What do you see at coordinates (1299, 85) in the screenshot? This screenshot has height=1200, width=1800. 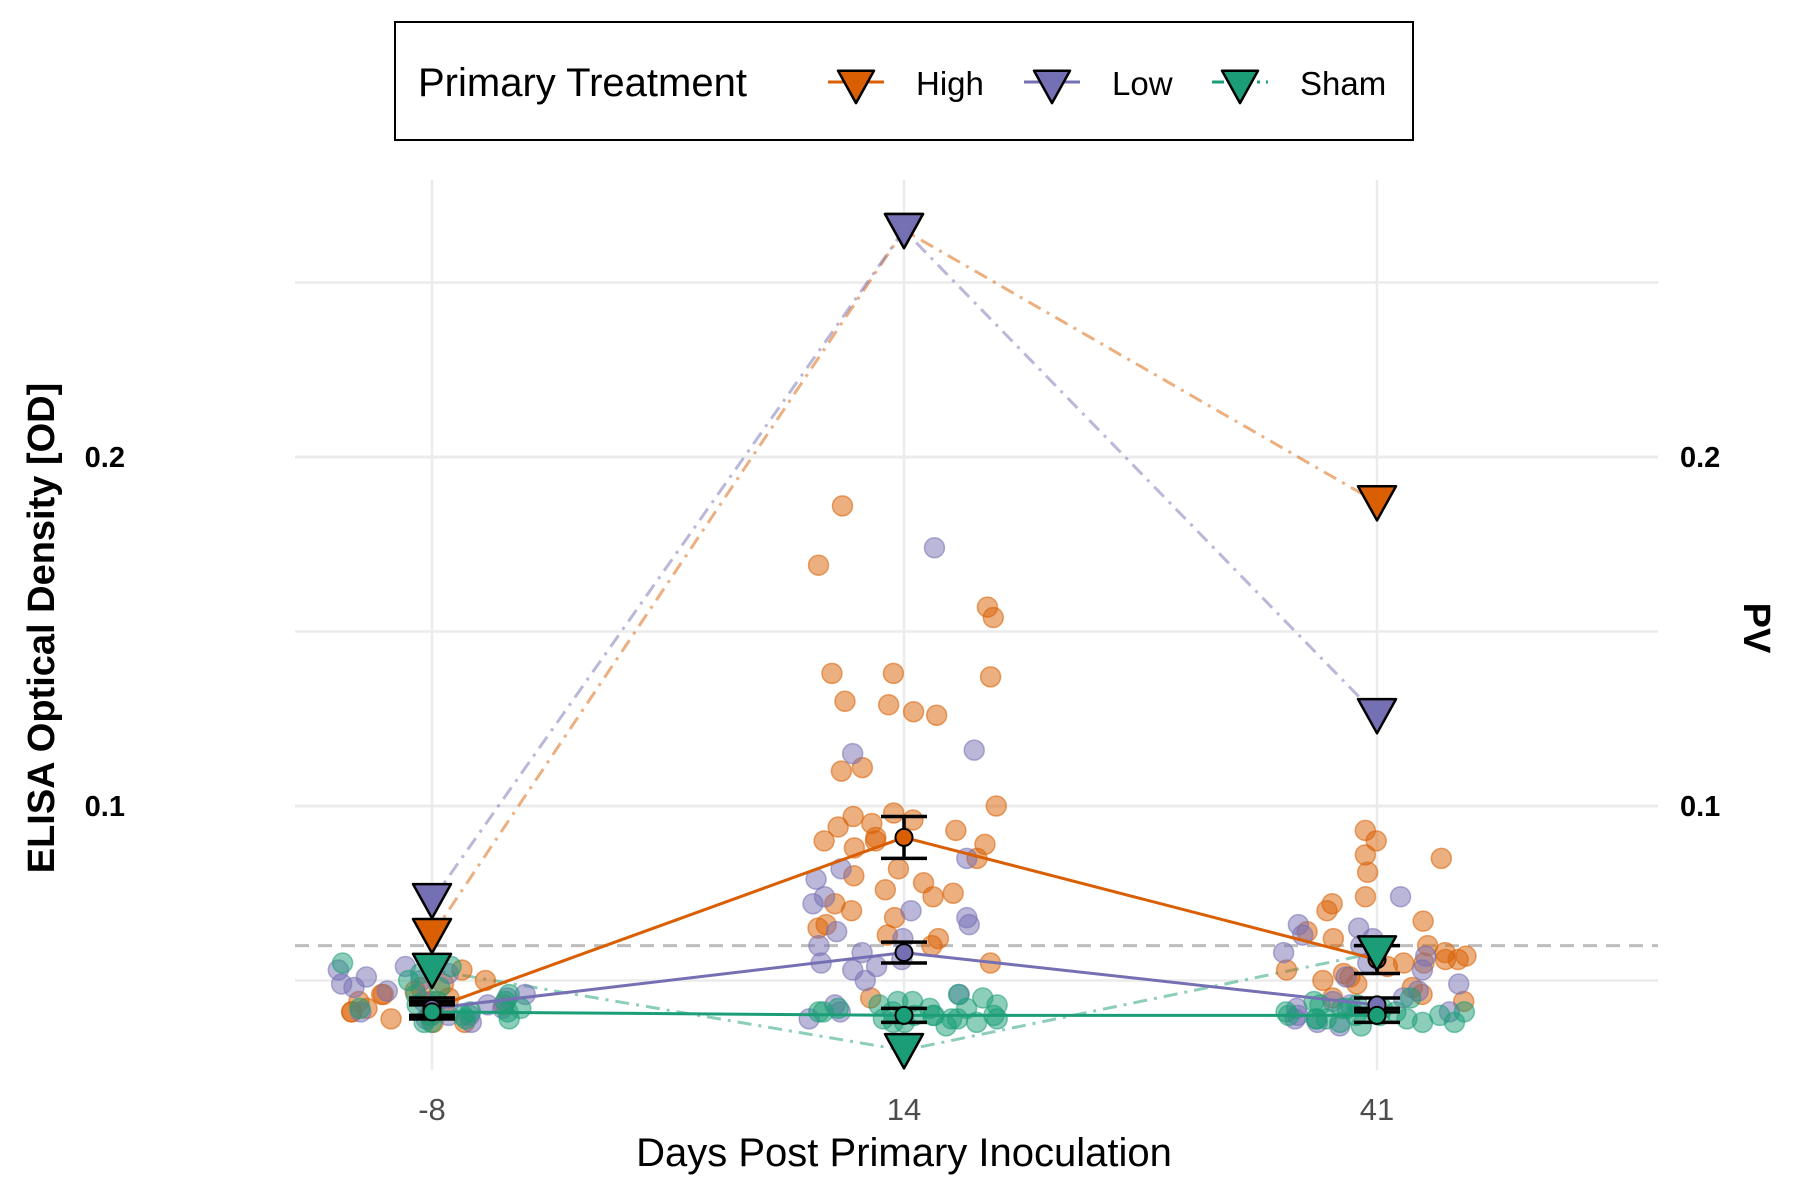 I see `legend-entry-sham: Sham` at bounding box center [1299, 85].